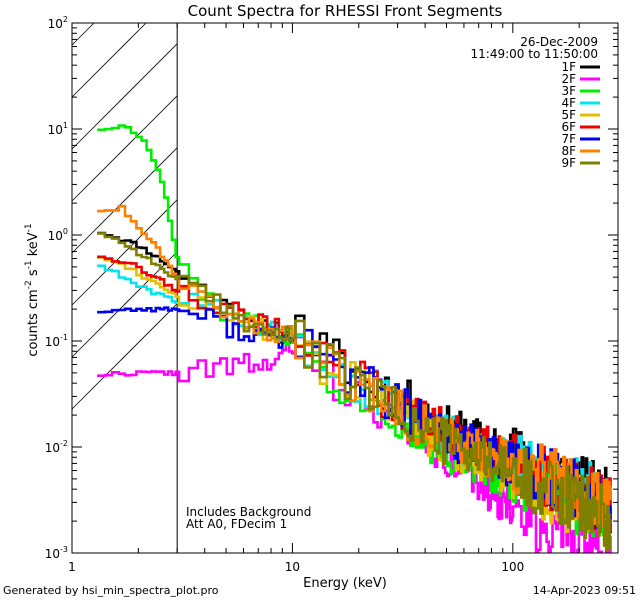 The width and height of the screenshot is (640, 600). Describe the element at coordinates (29, 284) in the screenshot. I see `ylabel-exp: -2` at that location.